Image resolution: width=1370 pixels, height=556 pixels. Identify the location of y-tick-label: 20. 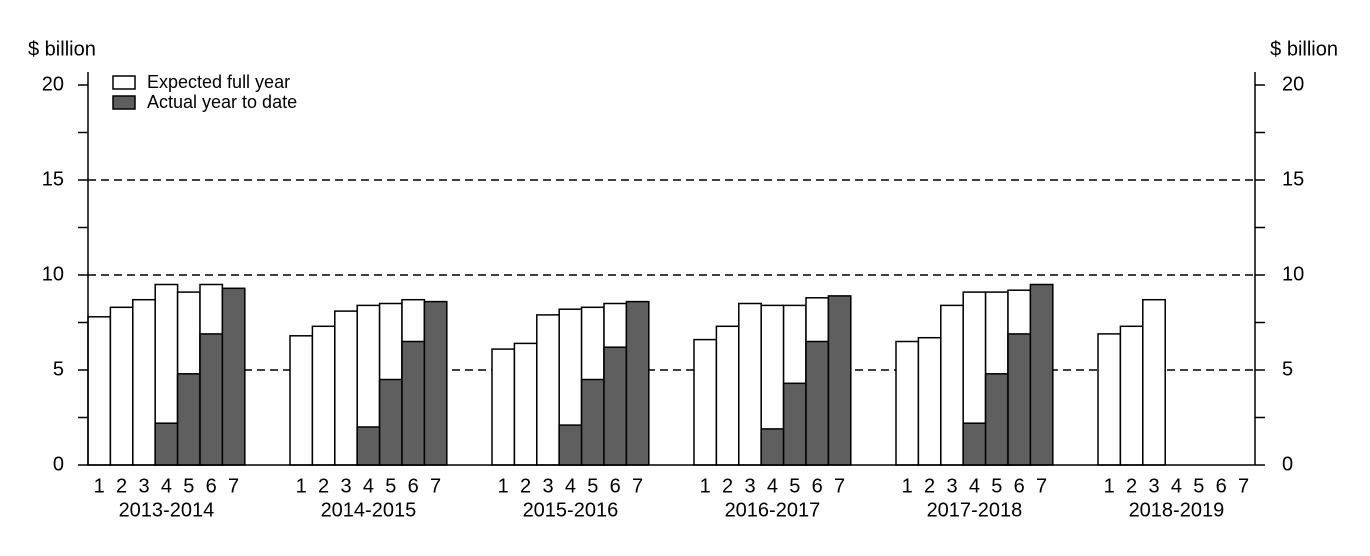
(53, 84).